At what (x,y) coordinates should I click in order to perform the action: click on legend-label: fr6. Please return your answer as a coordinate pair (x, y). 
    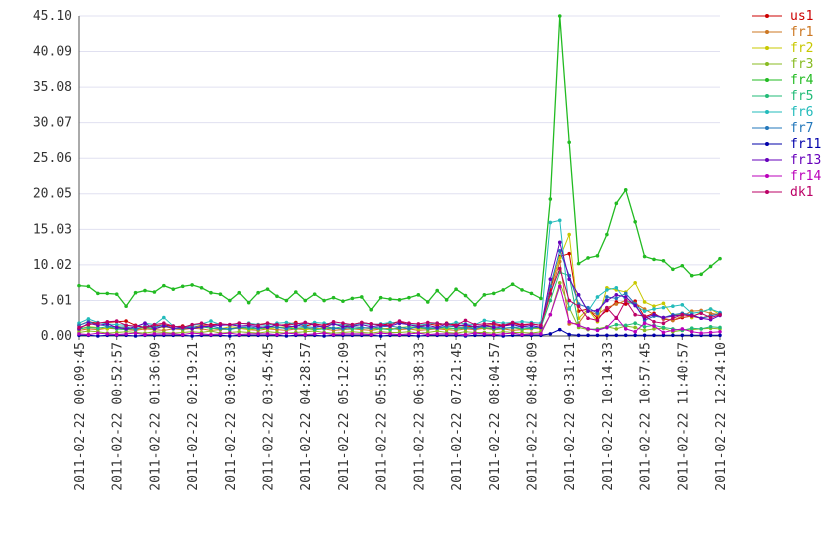
    Looking at the image, I should click on (801, 112).